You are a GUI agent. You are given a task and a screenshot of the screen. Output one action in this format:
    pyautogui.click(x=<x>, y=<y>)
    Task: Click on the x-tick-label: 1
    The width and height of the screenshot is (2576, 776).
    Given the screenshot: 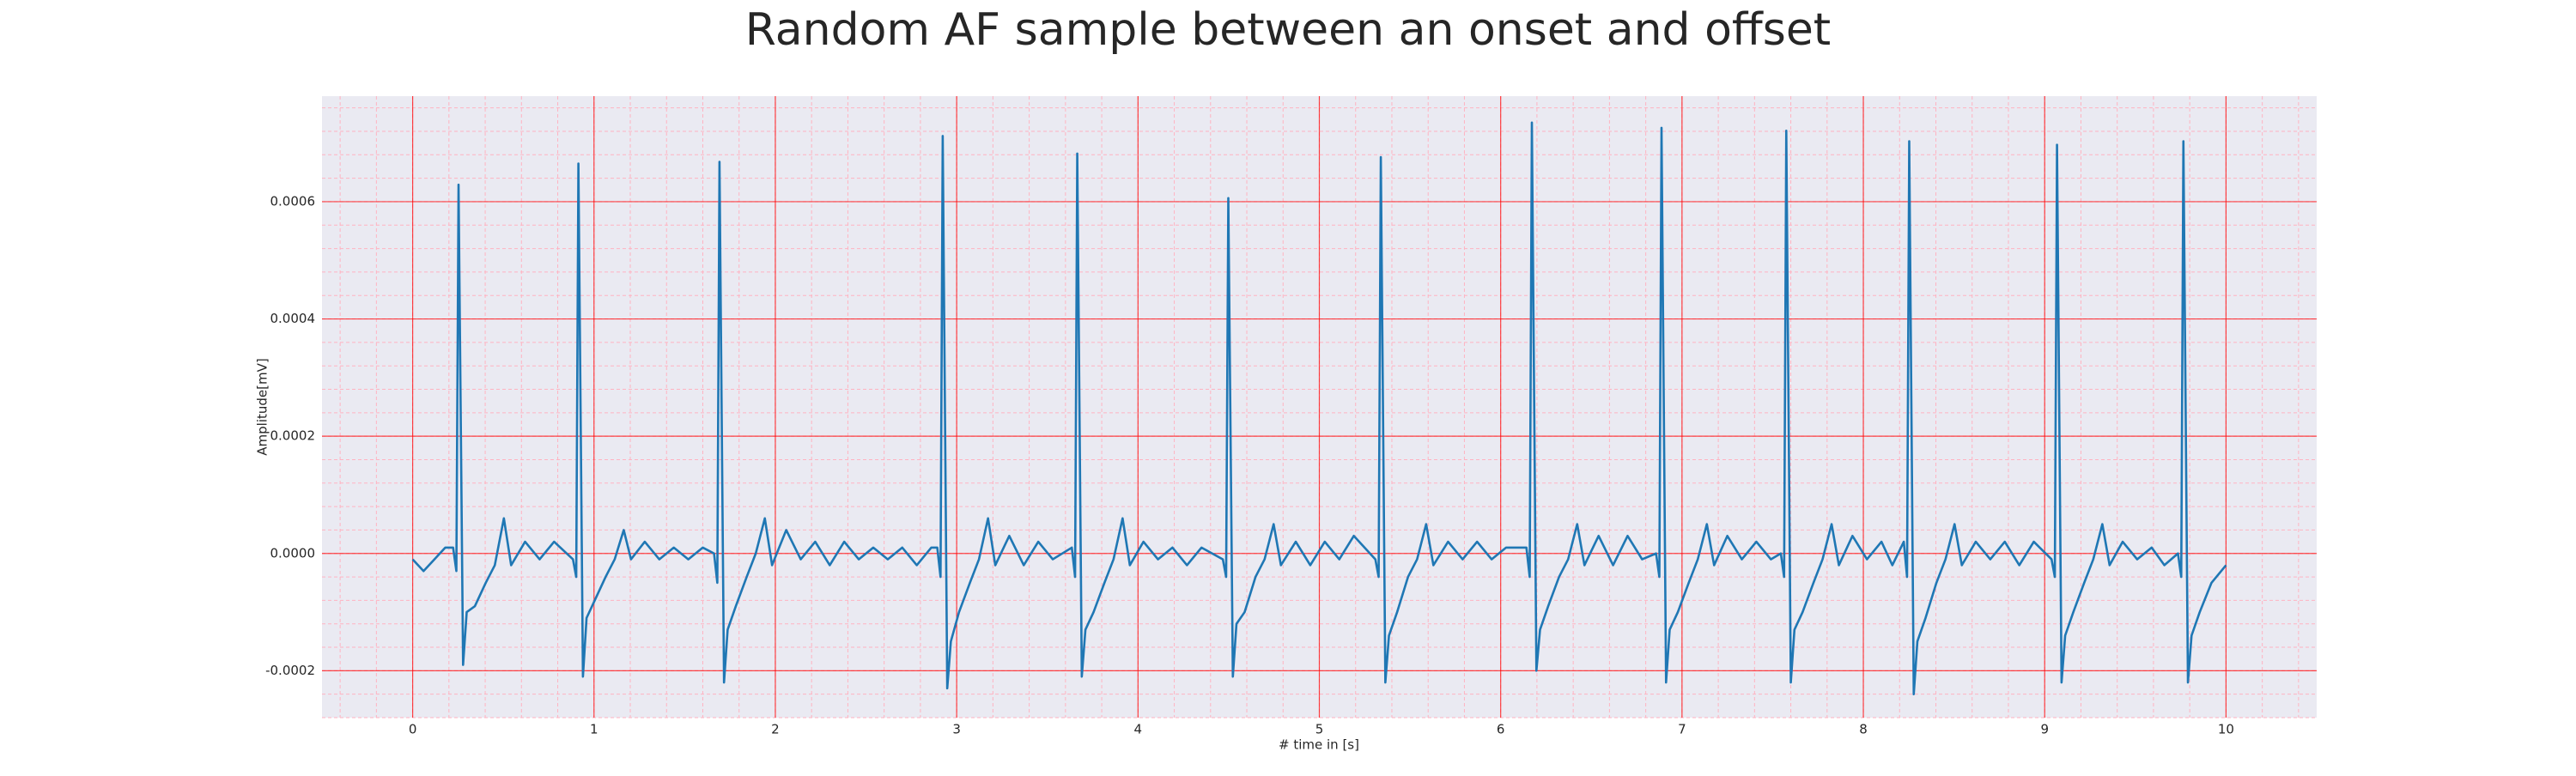 What is the action you would take?
    pyautogui.click(x=594, y=730)
    